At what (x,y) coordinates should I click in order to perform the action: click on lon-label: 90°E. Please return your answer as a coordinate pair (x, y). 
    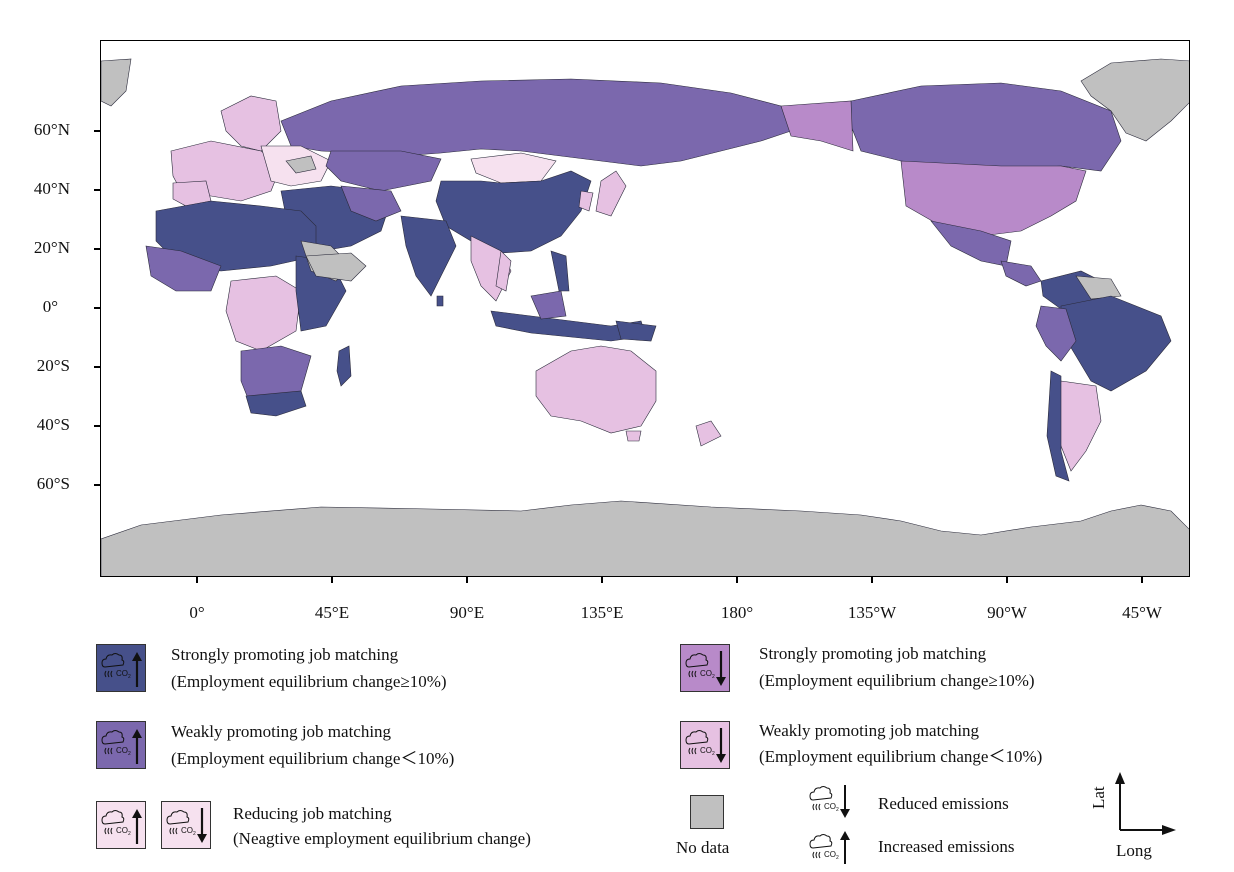
    Looking at the image, I should click on (467, 612).